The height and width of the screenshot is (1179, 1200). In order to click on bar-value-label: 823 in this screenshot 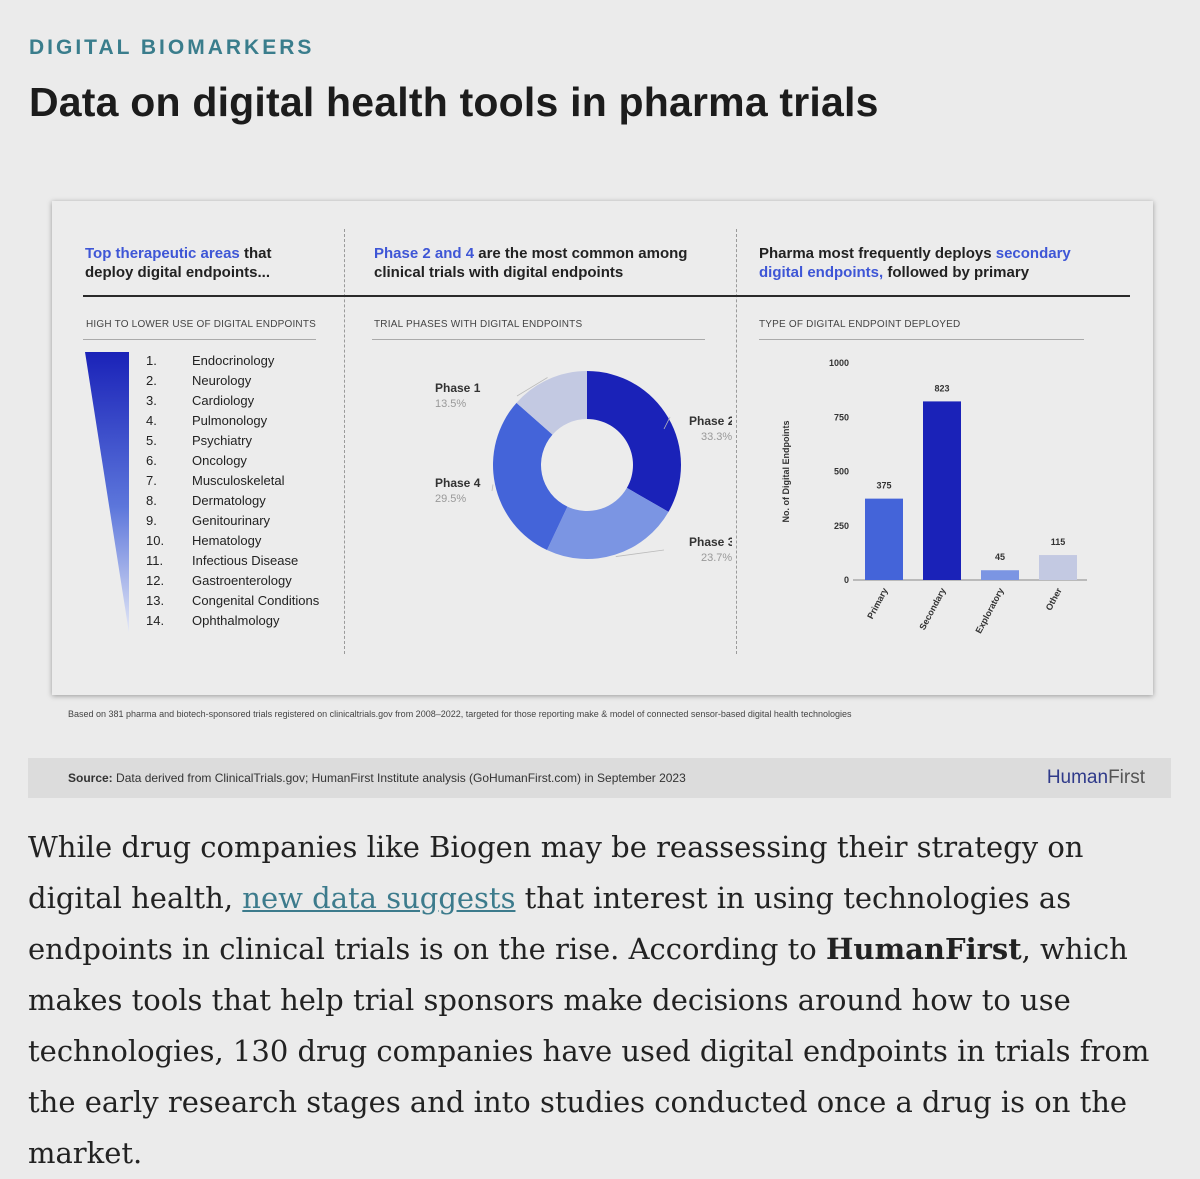, I will do `click(941, 388)`.